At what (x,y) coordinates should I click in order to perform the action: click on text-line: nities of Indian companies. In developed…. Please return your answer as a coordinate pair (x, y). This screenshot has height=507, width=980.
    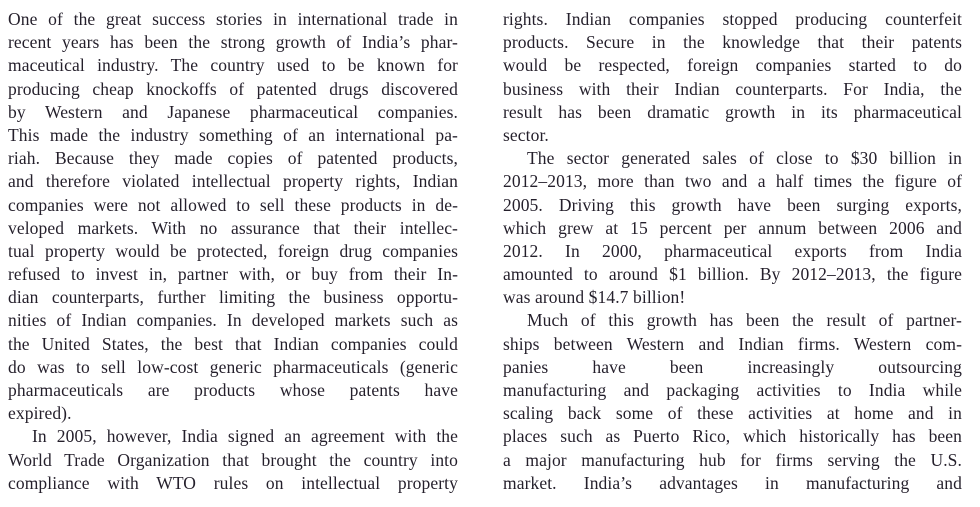
    Looking at the image, I should click on (233, 320).